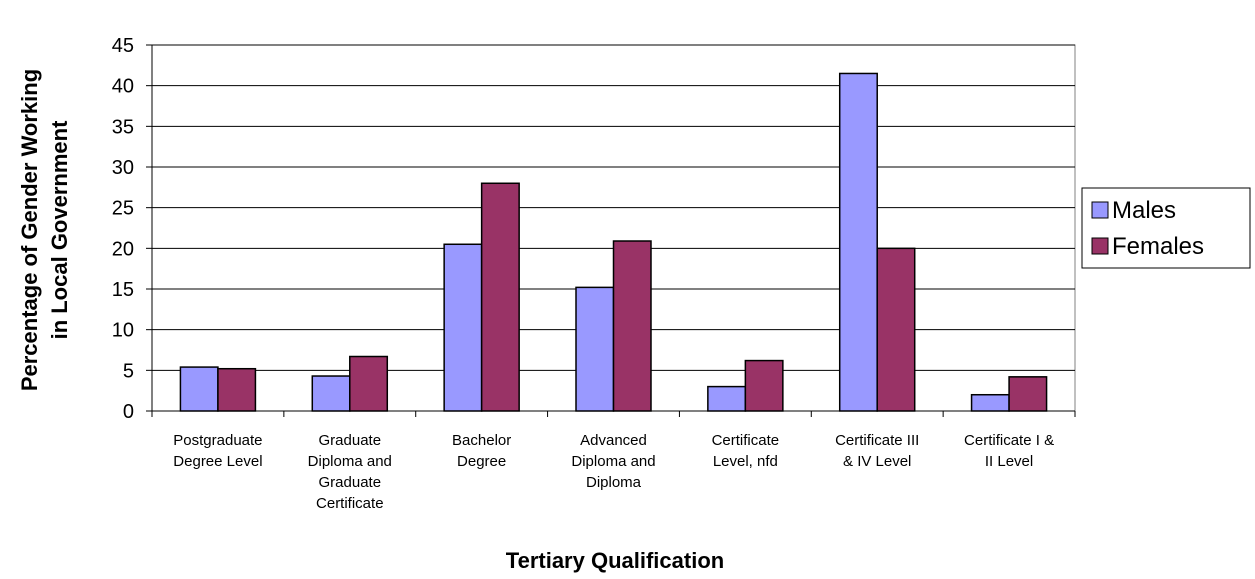  Describe the element at coordinates (123, 46) in the screenshot. I see `y-tick-label: 45` at that location.